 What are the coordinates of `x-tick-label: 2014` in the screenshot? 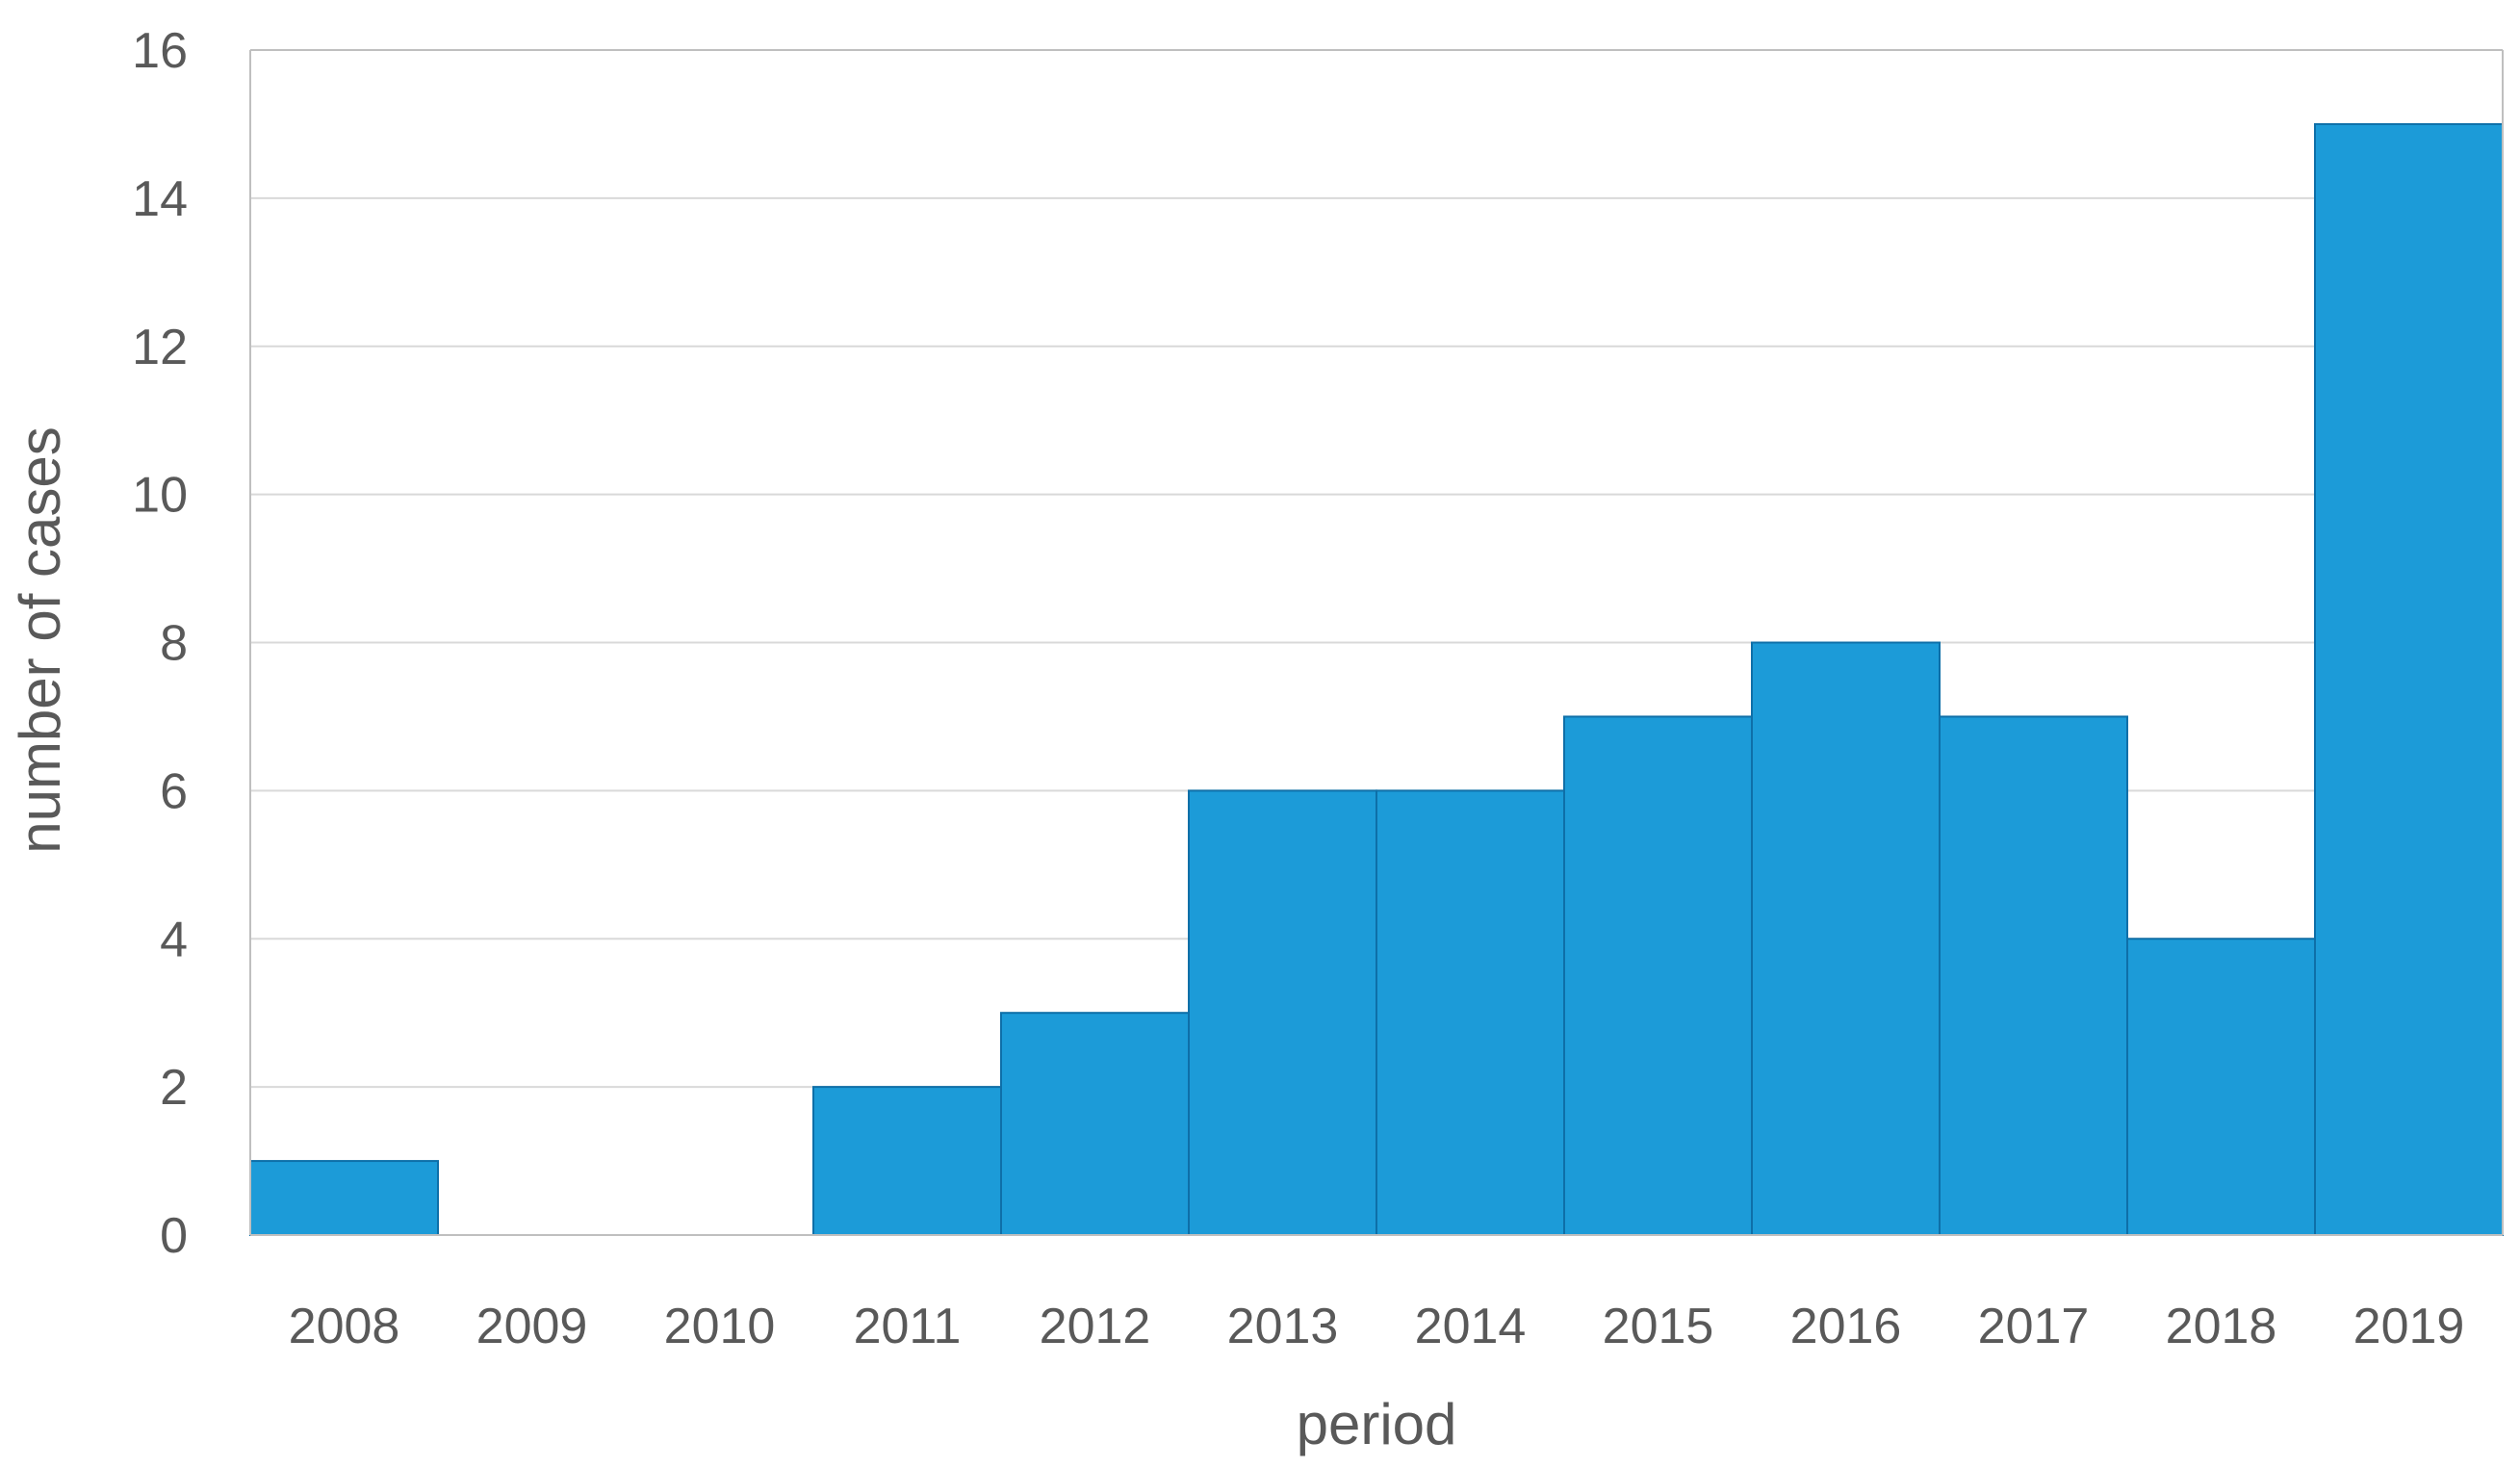 It's located at (1471, 1326).